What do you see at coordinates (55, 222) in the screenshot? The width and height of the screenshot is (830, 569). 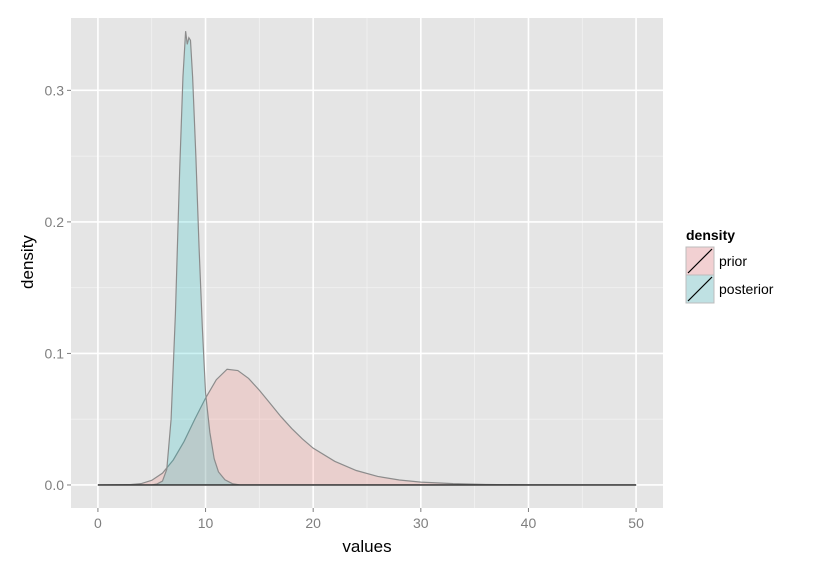 I see `y-tick-label: 0.2` at bounding box center [55, 222].